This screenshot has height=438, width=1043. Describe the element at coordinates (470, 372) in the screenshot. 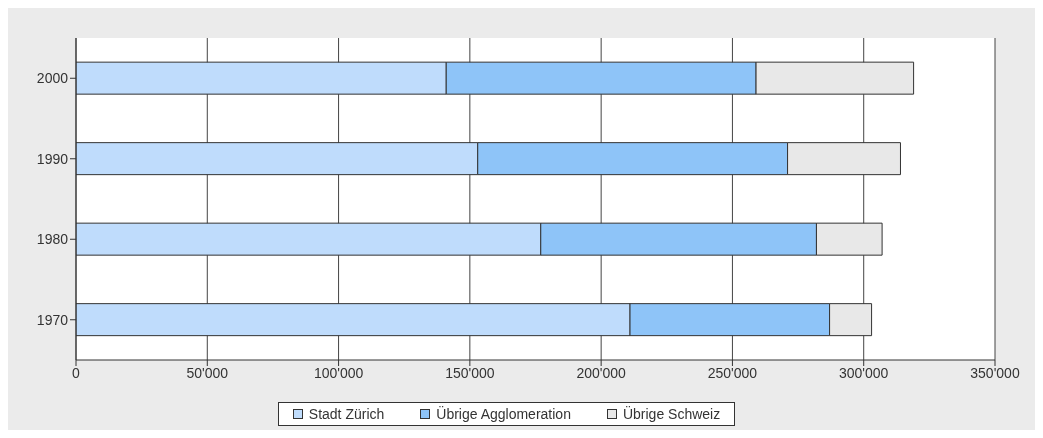

I see `x-tick-label: 150'000` at that location.